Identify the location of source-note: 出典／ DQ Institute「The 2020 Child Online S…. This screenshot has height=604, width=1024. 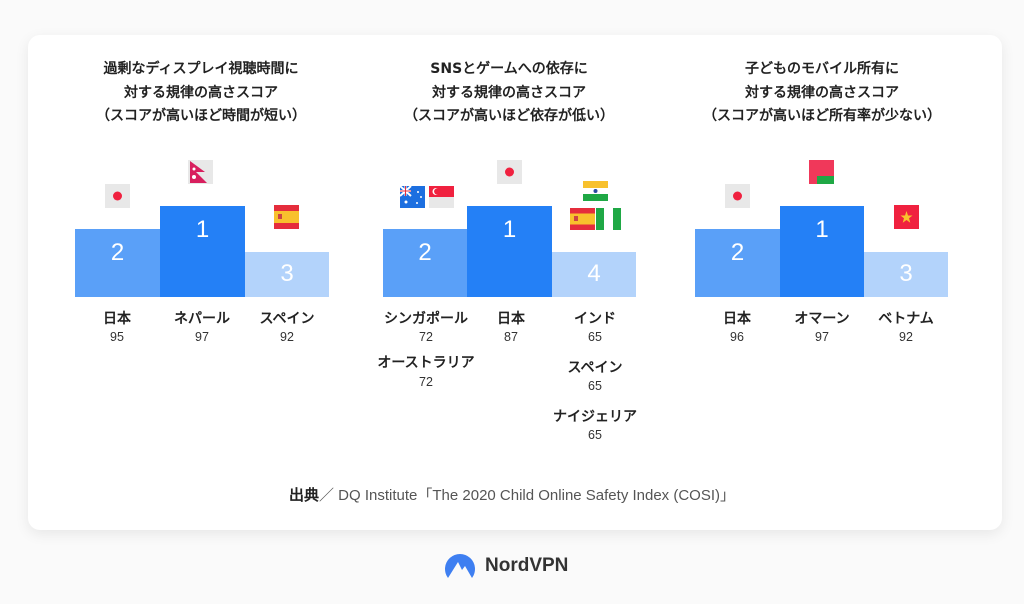
(512, 494).